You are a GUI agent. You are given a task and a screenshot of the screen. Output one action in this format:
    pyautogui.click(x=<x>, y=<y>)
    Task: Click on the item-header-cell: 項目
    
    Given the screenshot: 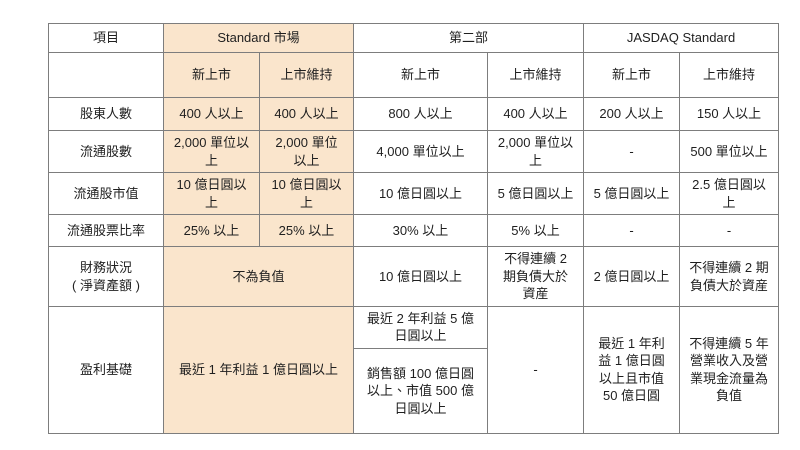 What is the action you would take?
    pyautogui.click(x=106, y=38)
    